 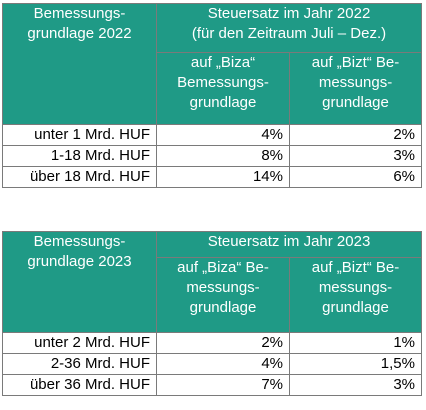 What do you see at coordinates (355, 364) in the screenshot?
I see `bizt-rate: 1,5%` at bounding box center [355, 364].